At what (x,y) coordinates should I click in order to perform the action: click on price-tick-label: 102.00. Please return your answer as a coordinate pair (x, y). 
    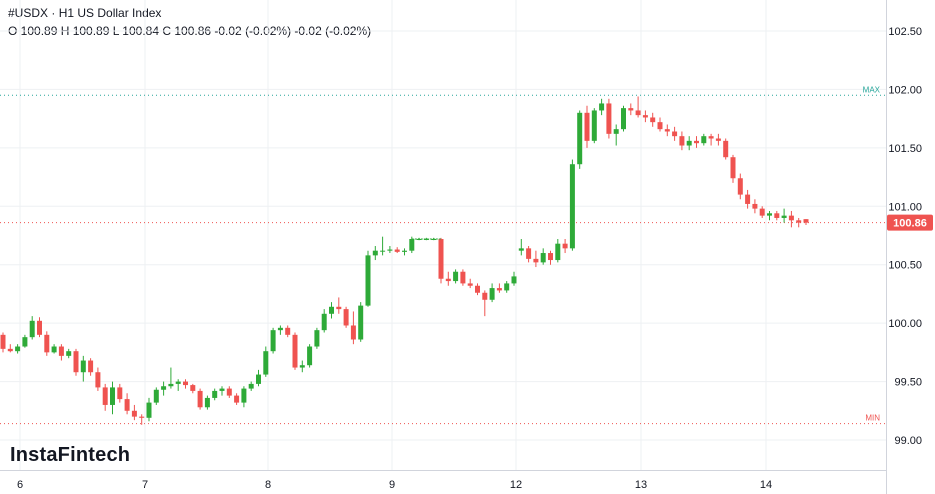
    Looking at the image, I should click on (905, 90).